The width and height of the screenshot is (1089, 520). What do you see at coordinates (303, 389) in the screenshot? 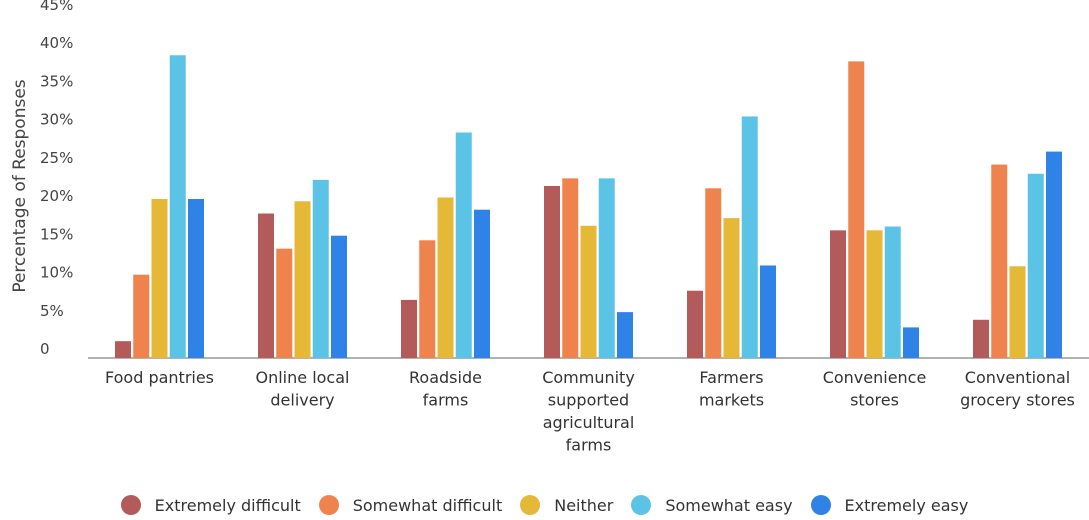
I see `x-tick-label: Online local delivery` at bounding box center [303, 389].